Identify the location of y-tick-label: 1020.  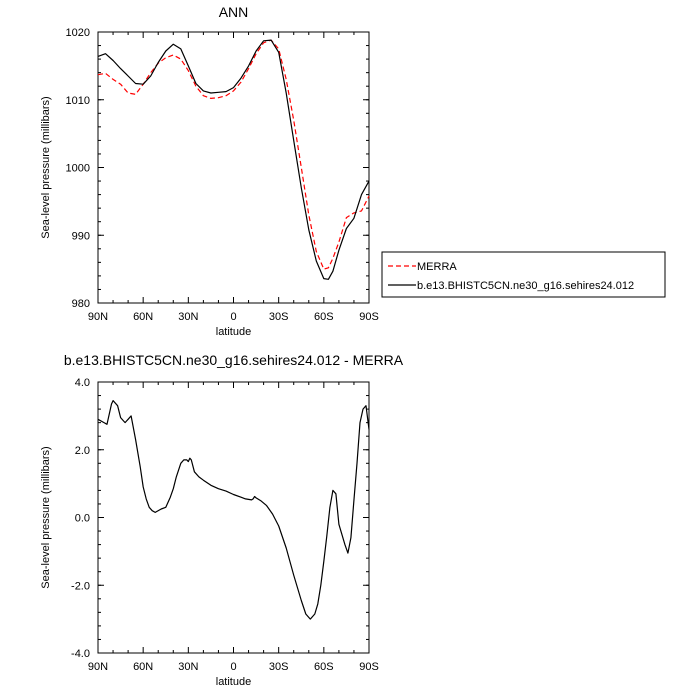
(78, 33).